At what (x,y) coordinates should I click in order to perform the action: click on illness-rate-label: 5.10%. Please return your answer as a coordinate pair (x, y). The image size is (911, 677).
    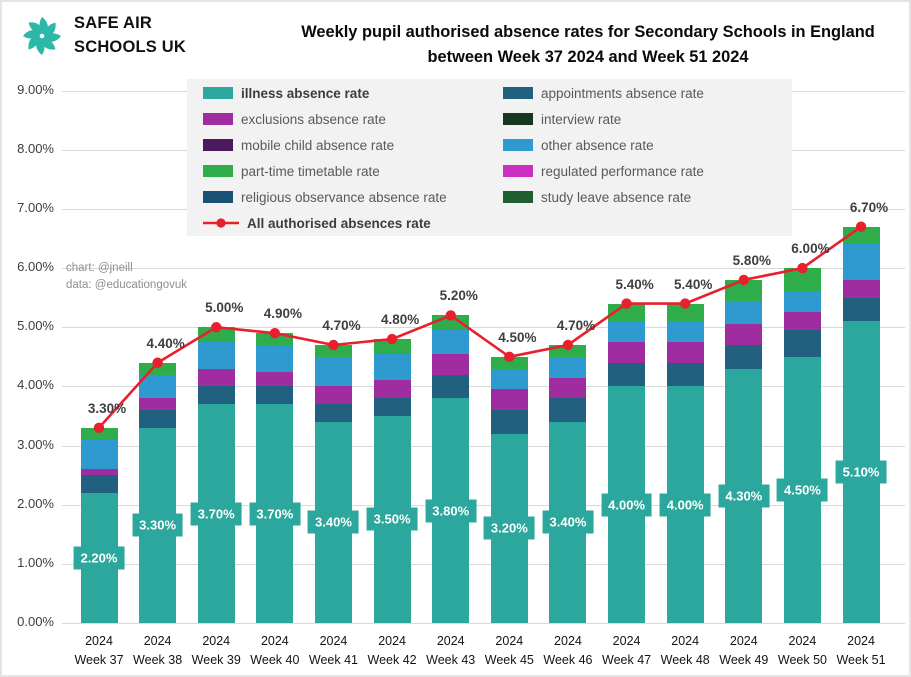
    Looking at the image, I should click on (861, 472).